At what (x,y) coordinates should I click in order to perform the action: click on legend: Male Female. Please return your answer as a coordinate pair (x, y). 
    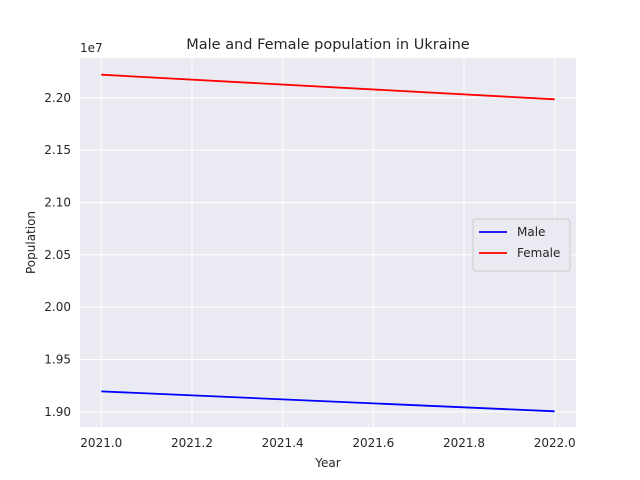
    Looking at the image, I should click on (521, 245).